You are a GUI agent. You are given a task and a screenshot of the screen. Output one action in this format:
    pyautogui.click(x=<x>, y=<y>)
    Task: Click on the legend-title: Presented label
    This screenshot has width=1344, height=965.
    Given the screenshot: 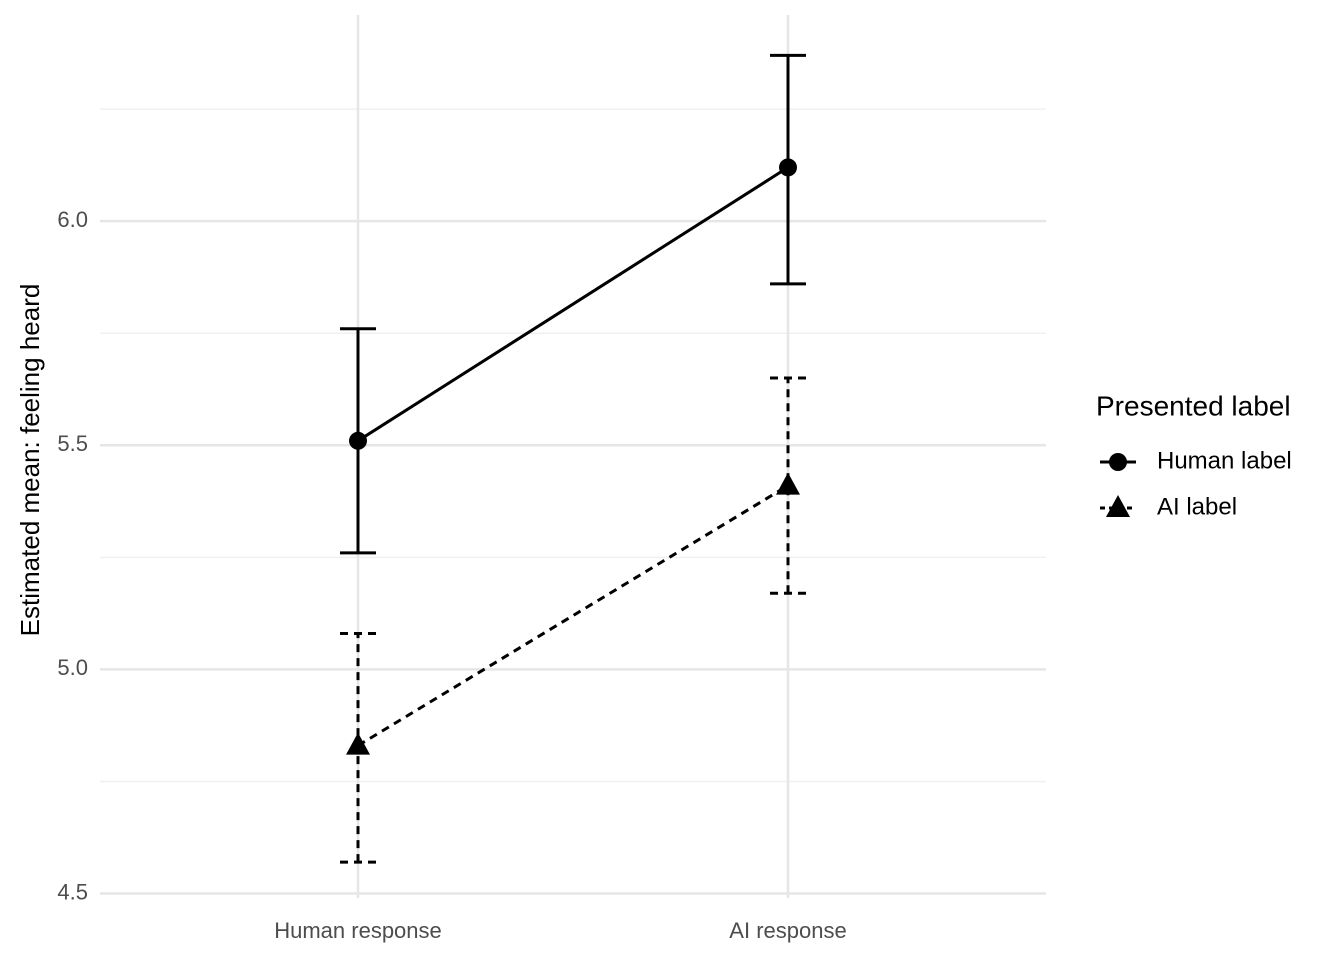 What is the action you would take?
    pyautogui.click(x=1193, y=405)
    